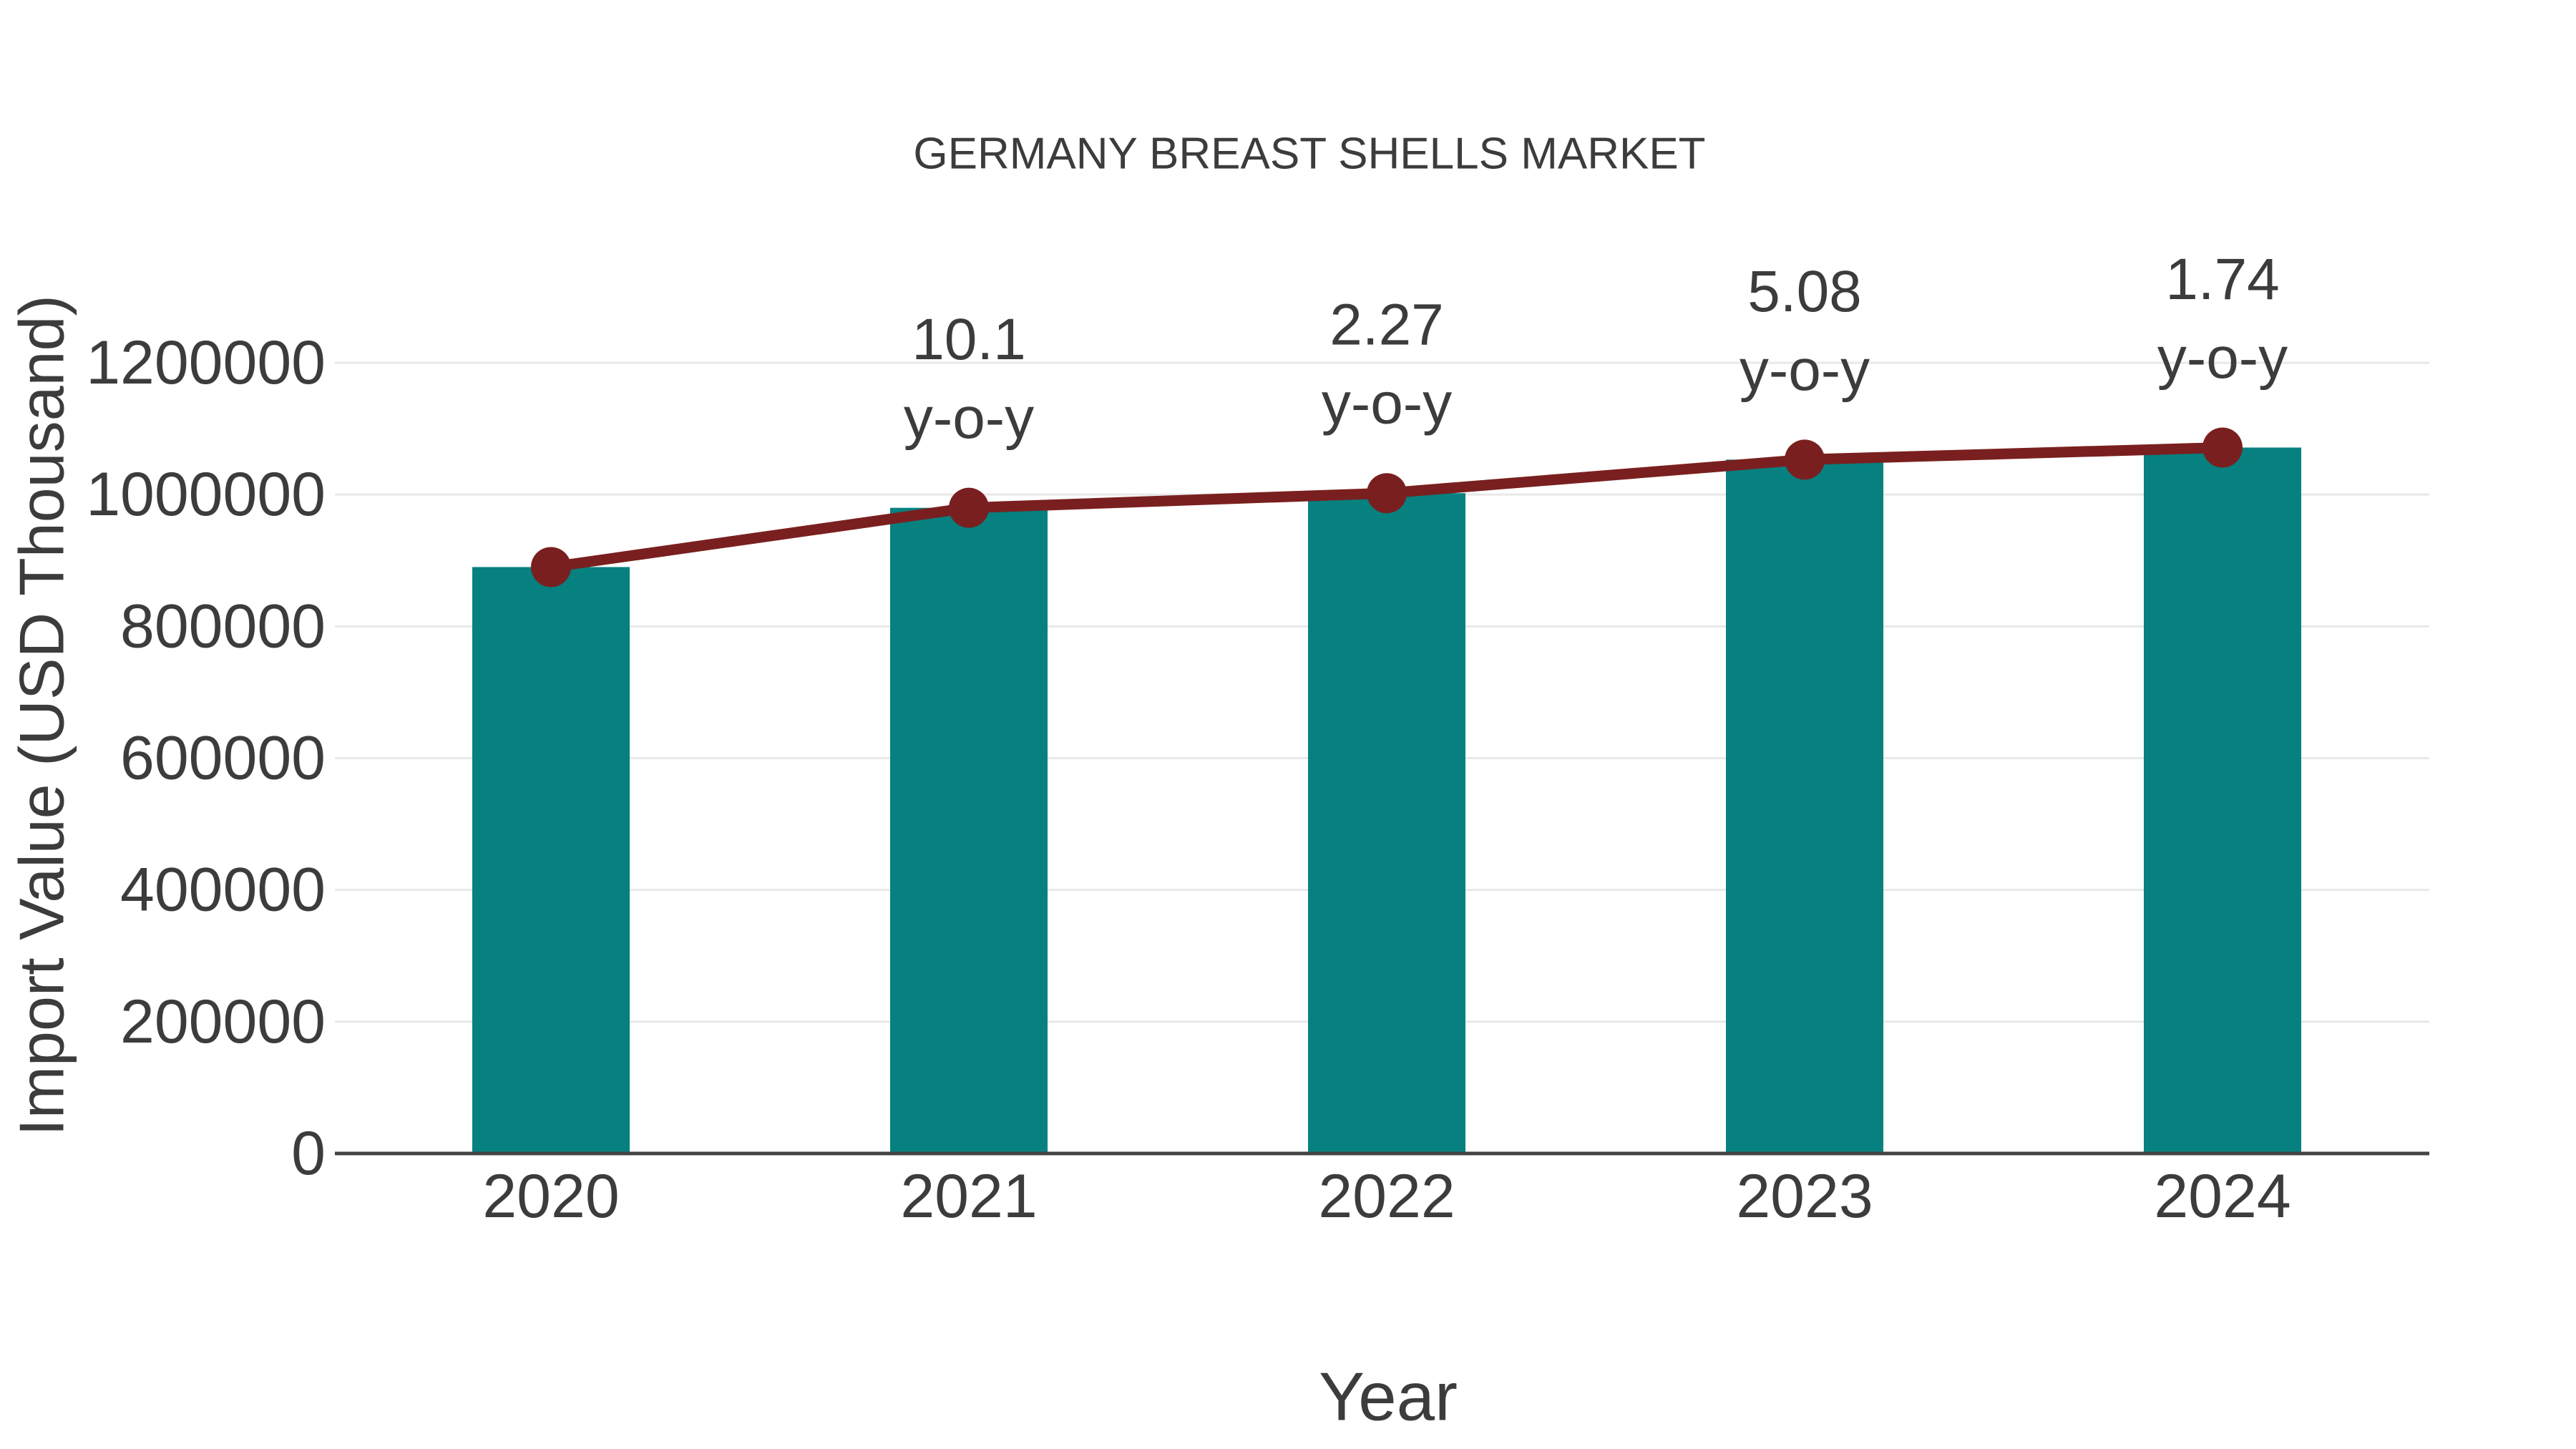  I want to click on trend-marker-2020, so click(551, 567).